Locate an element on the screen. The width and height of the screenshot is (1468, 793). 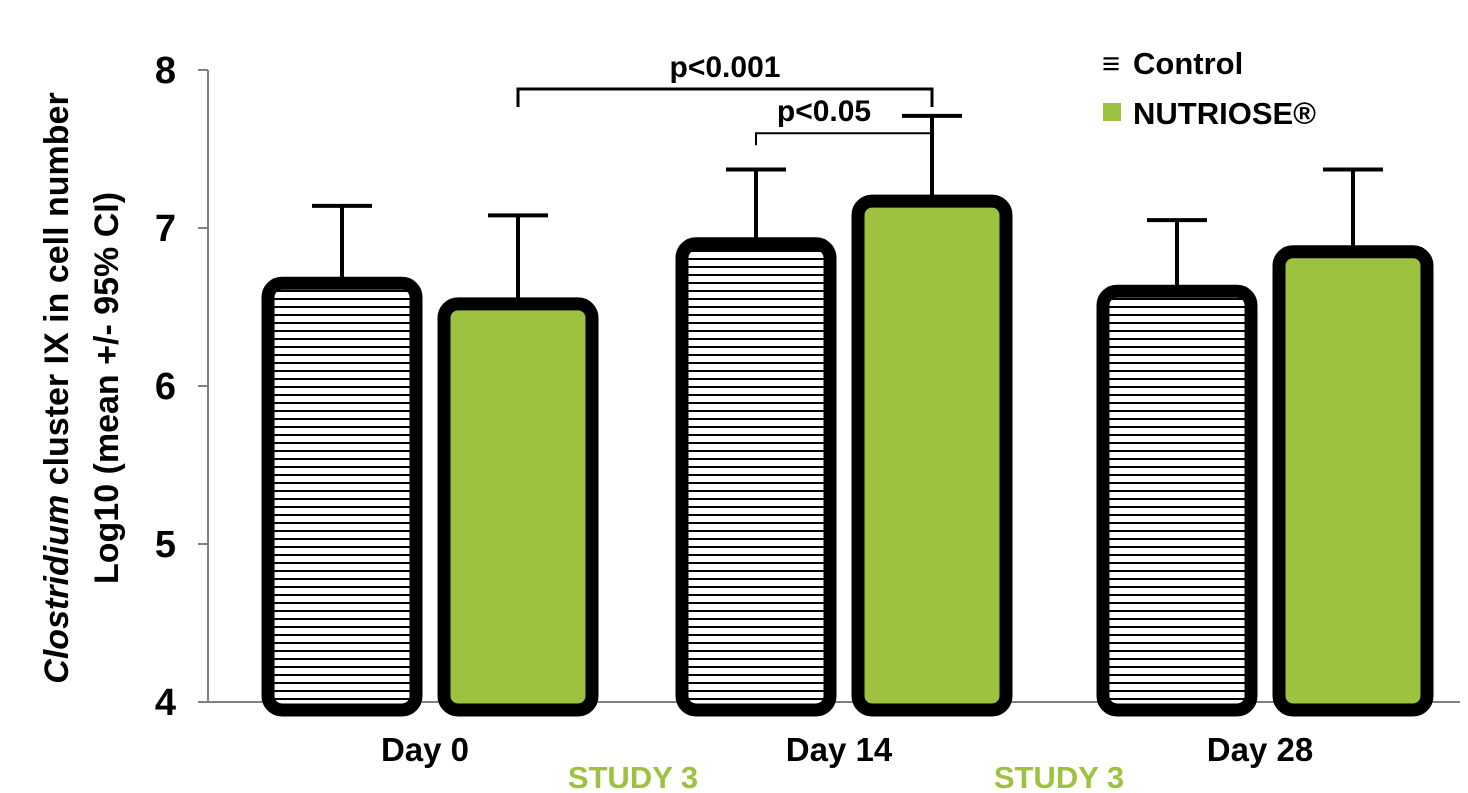
svg-text:Clostridium cluster IX in cell: Clostridium cluster IX in cell number is located at coordinates (57, 387).